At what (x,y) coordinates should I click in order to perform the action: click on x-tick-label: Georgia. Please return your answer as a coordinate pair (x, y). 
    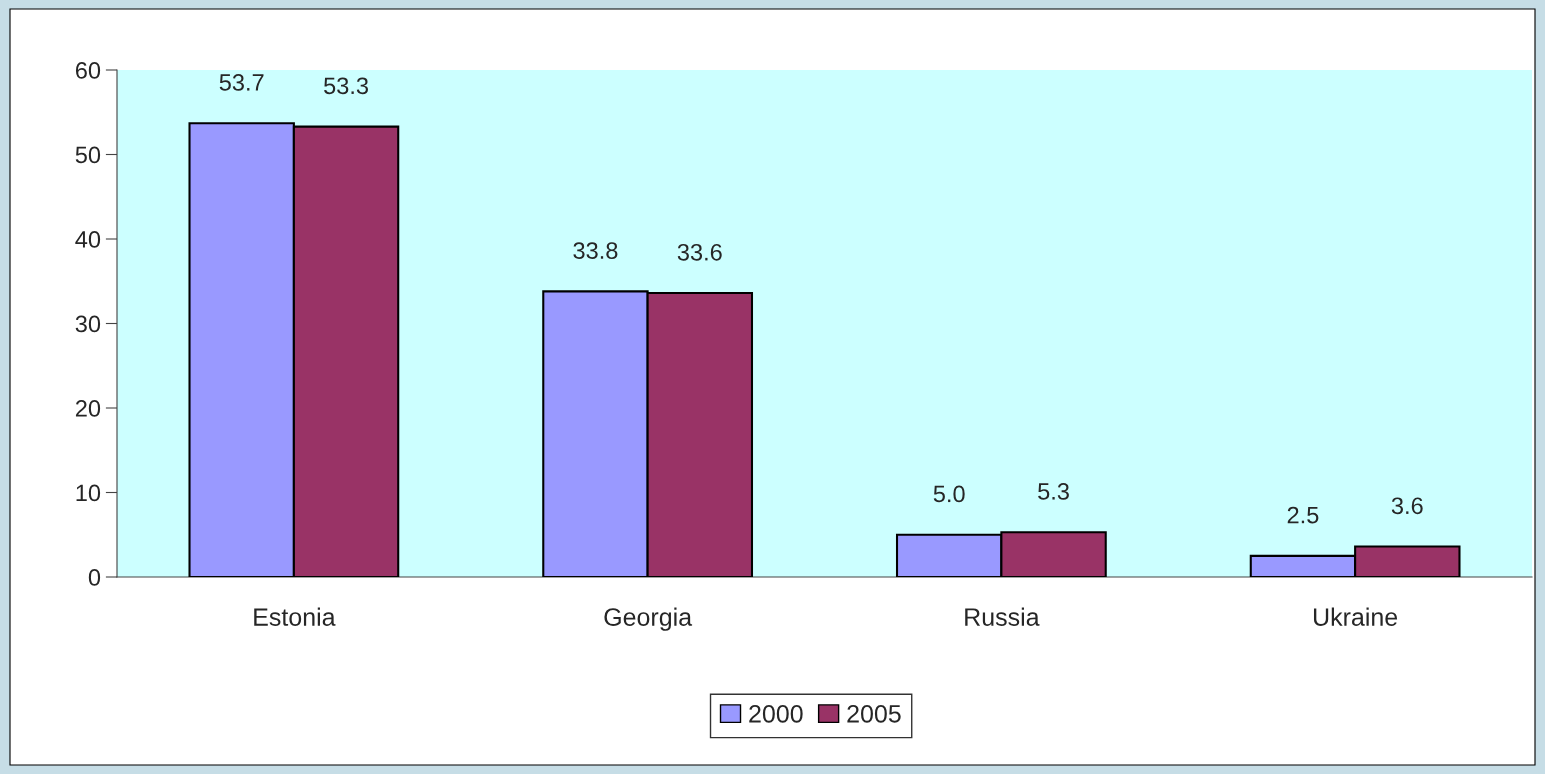
    Looking at the image, I should click on (648, 619).